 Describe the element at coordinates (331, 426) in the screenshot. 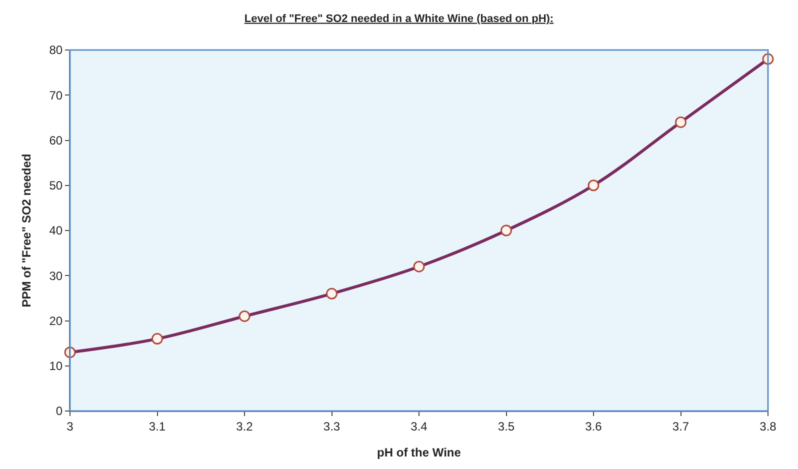

I see `x-tick-label: 3.3` at that location.